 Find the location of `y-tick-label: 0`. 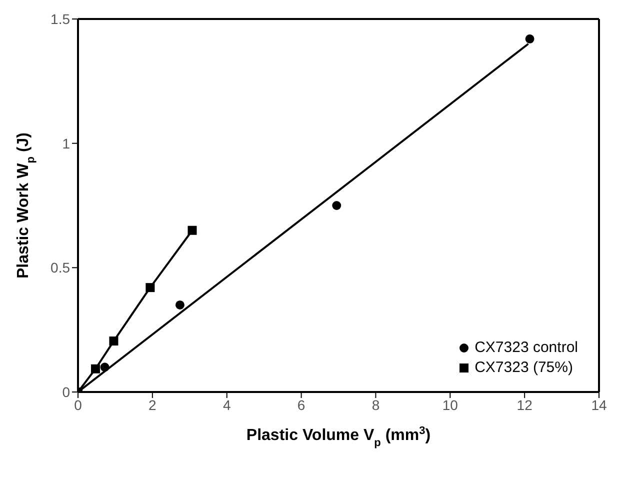

y-tick-label: 0 is located at coordinates (66, 392).